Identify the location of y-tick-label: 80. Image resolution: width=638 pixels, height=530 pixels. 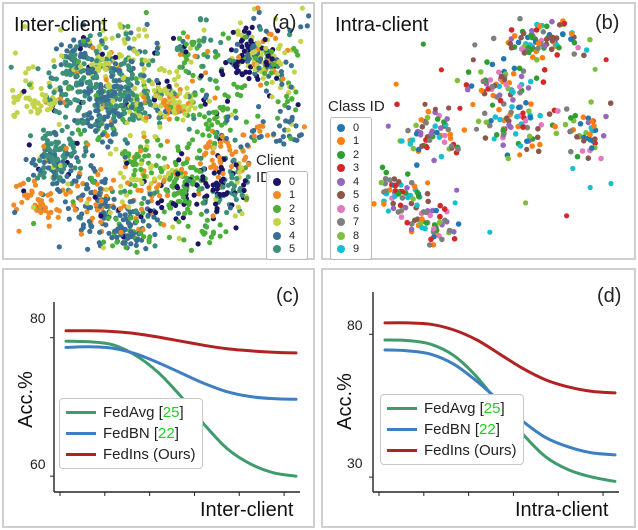
(355, 325).